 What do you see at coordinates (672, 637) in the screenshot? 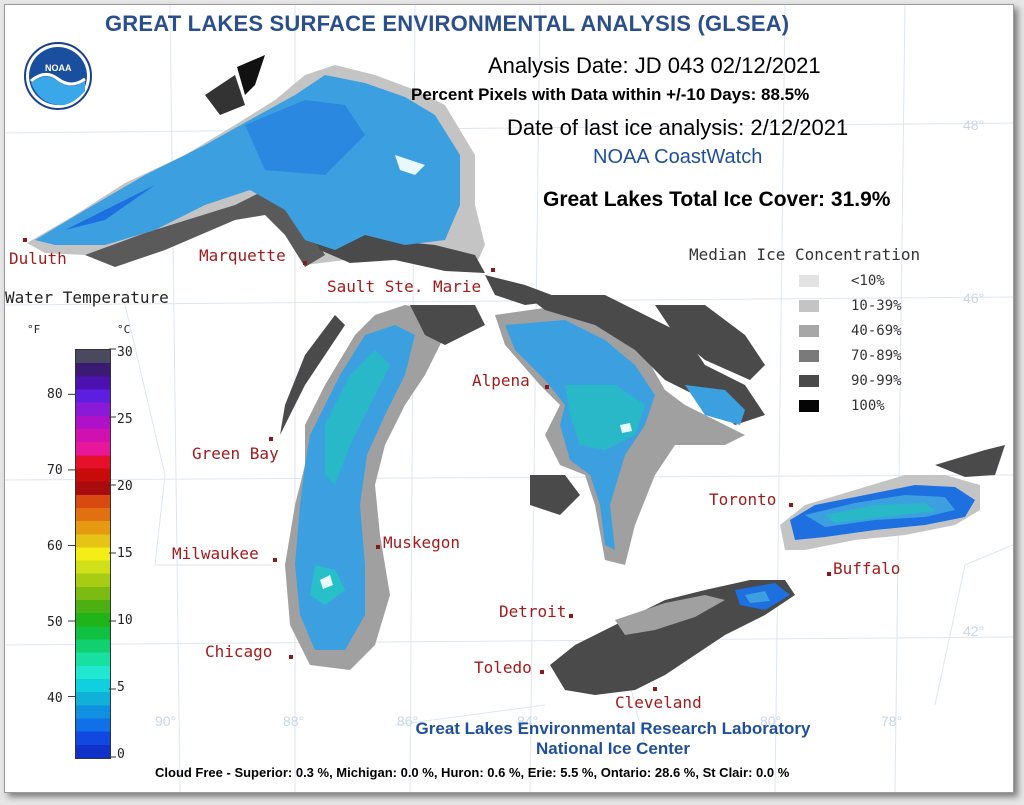
I see `lake-erie` at bounding box center [672, 637].